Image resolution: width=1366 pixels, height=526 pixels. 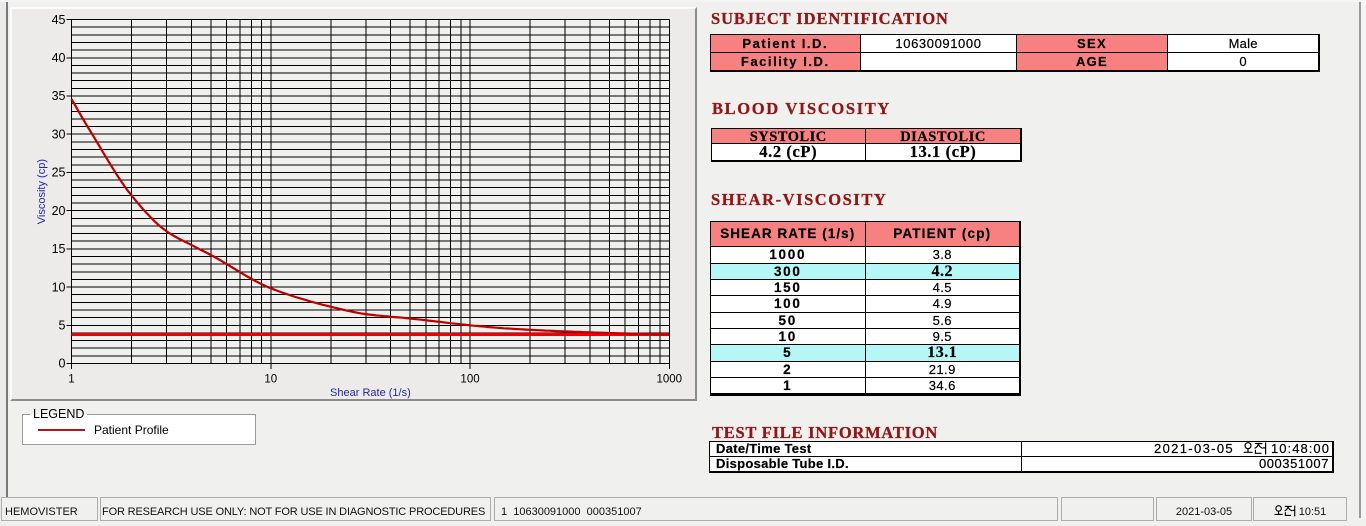 I want to click on svg-text: 5, so click(x=62, y=325).